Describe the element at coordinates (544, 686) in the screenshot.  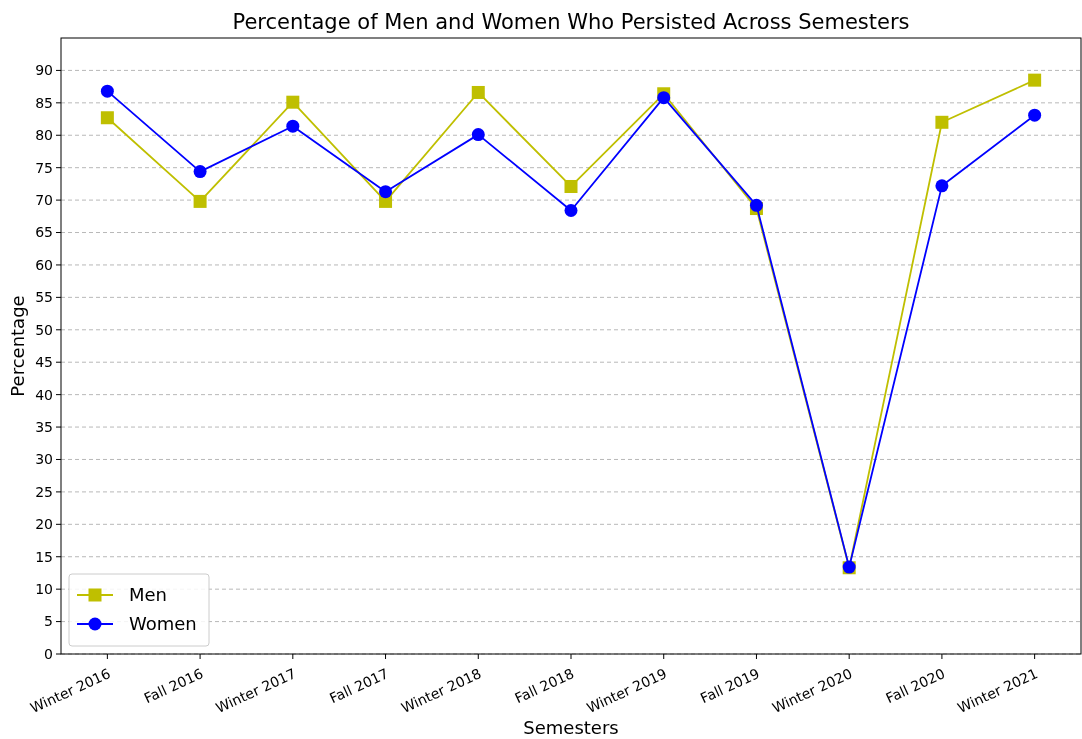
I see `x-tick-label: Fall 2018` at that location.